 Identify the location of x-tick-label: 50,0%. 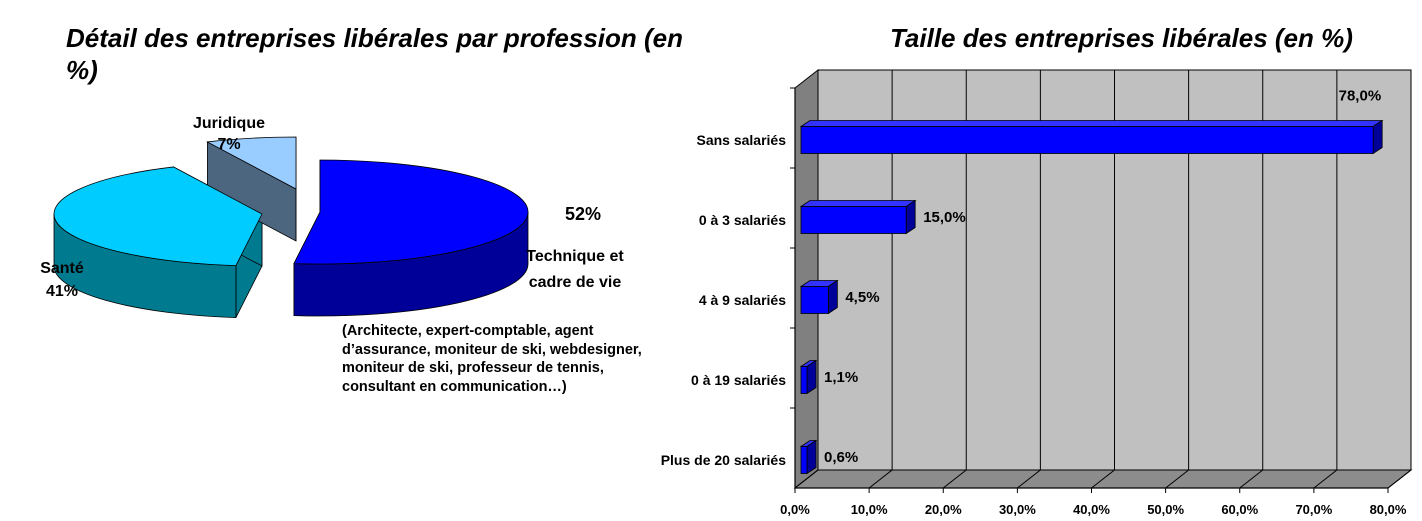
(1165, 509).